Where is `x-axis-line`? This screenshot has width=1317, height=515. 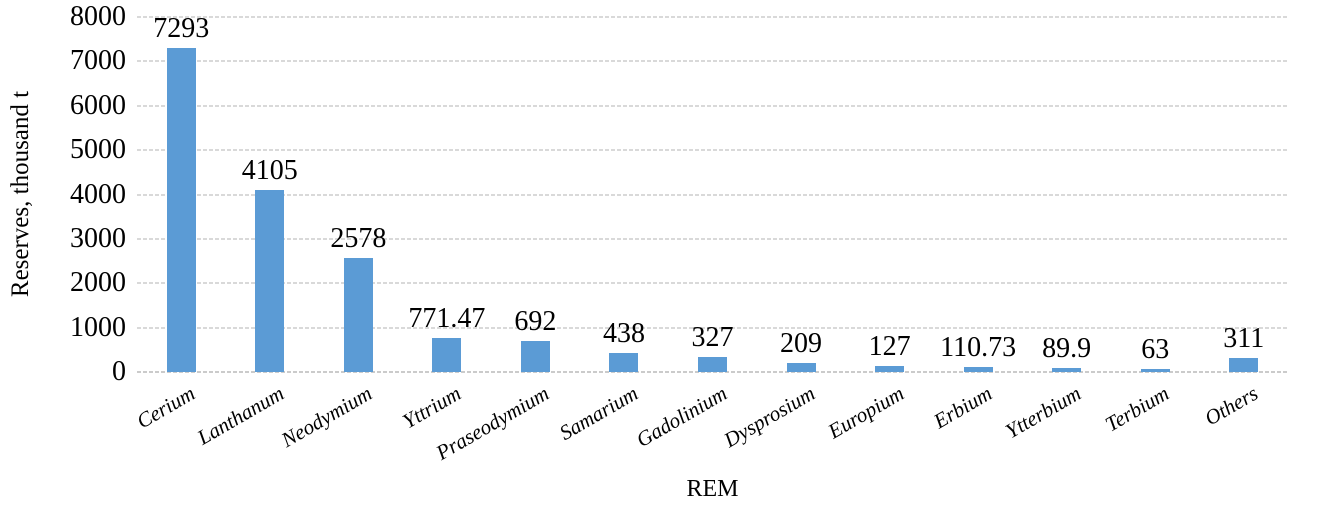
x-axis-line is located at coordinates (712, 372).